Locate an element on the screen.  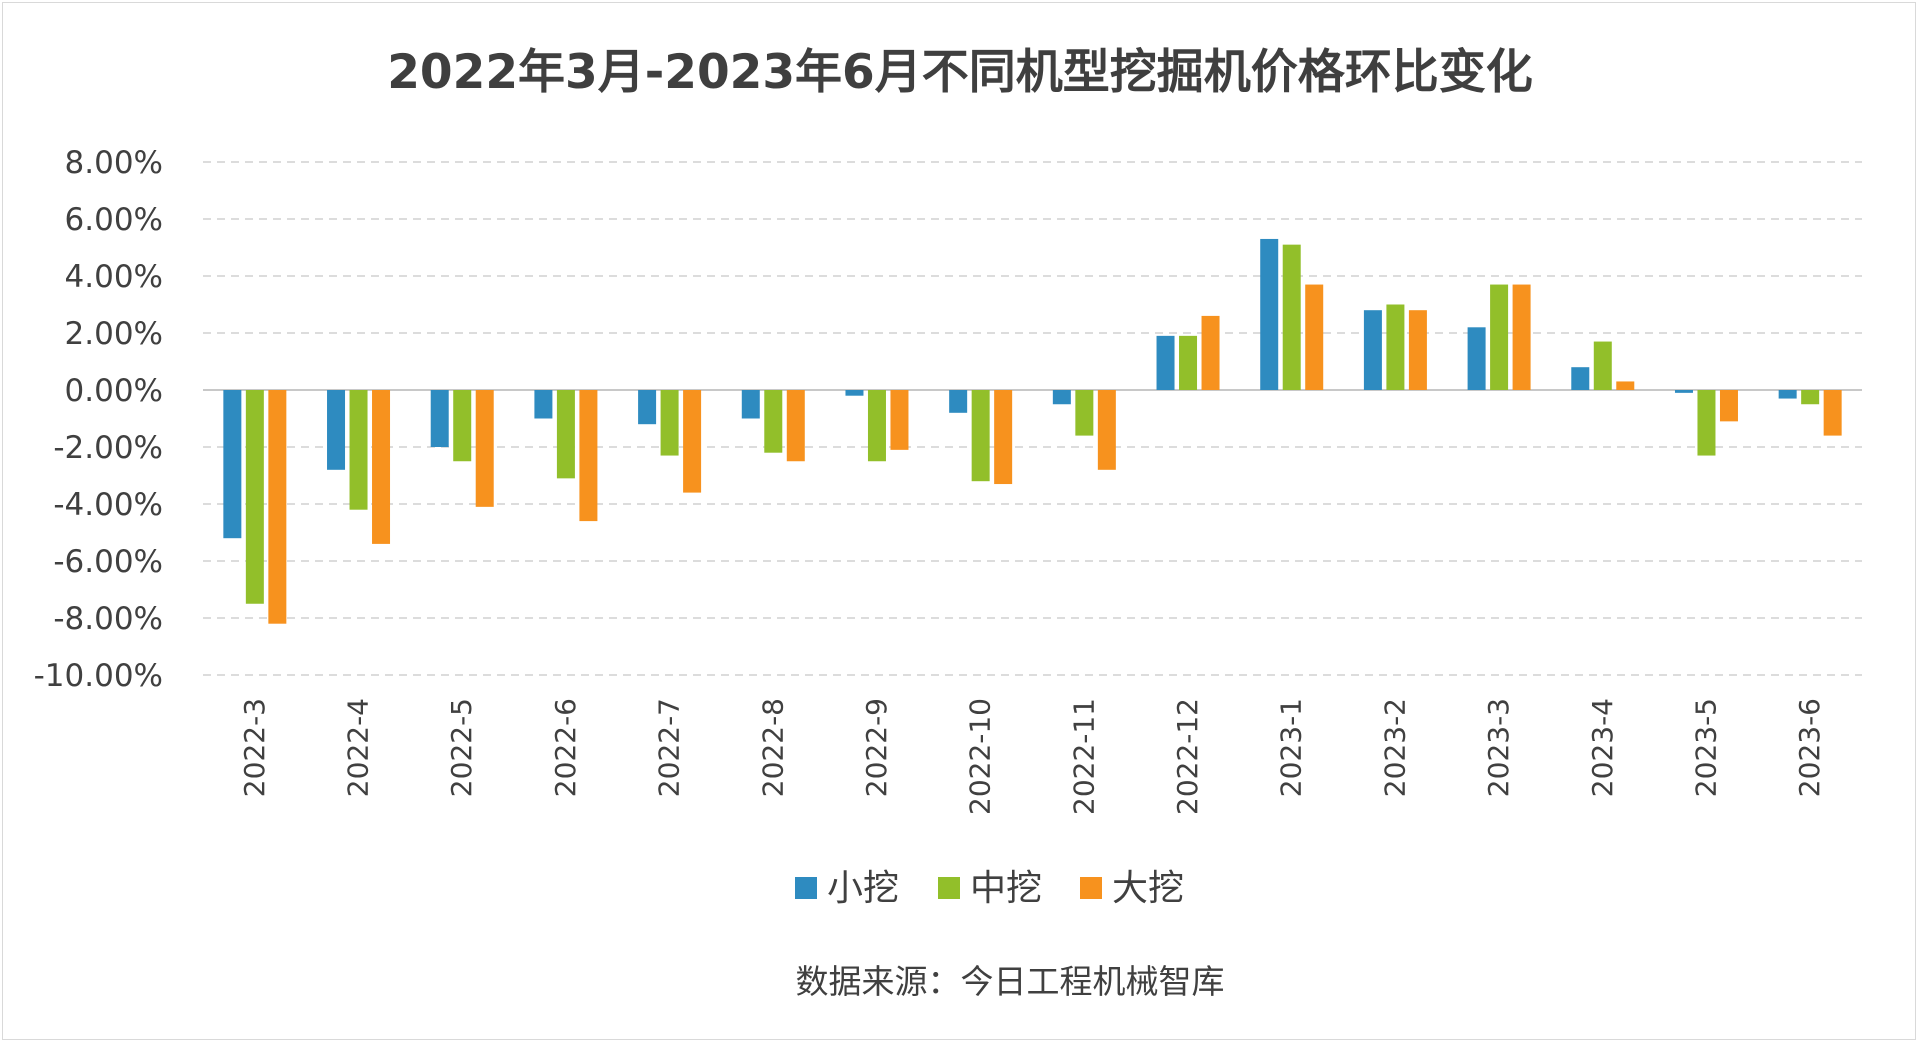
bar-大挖-2022-4 is located at coordinates (381, 467).